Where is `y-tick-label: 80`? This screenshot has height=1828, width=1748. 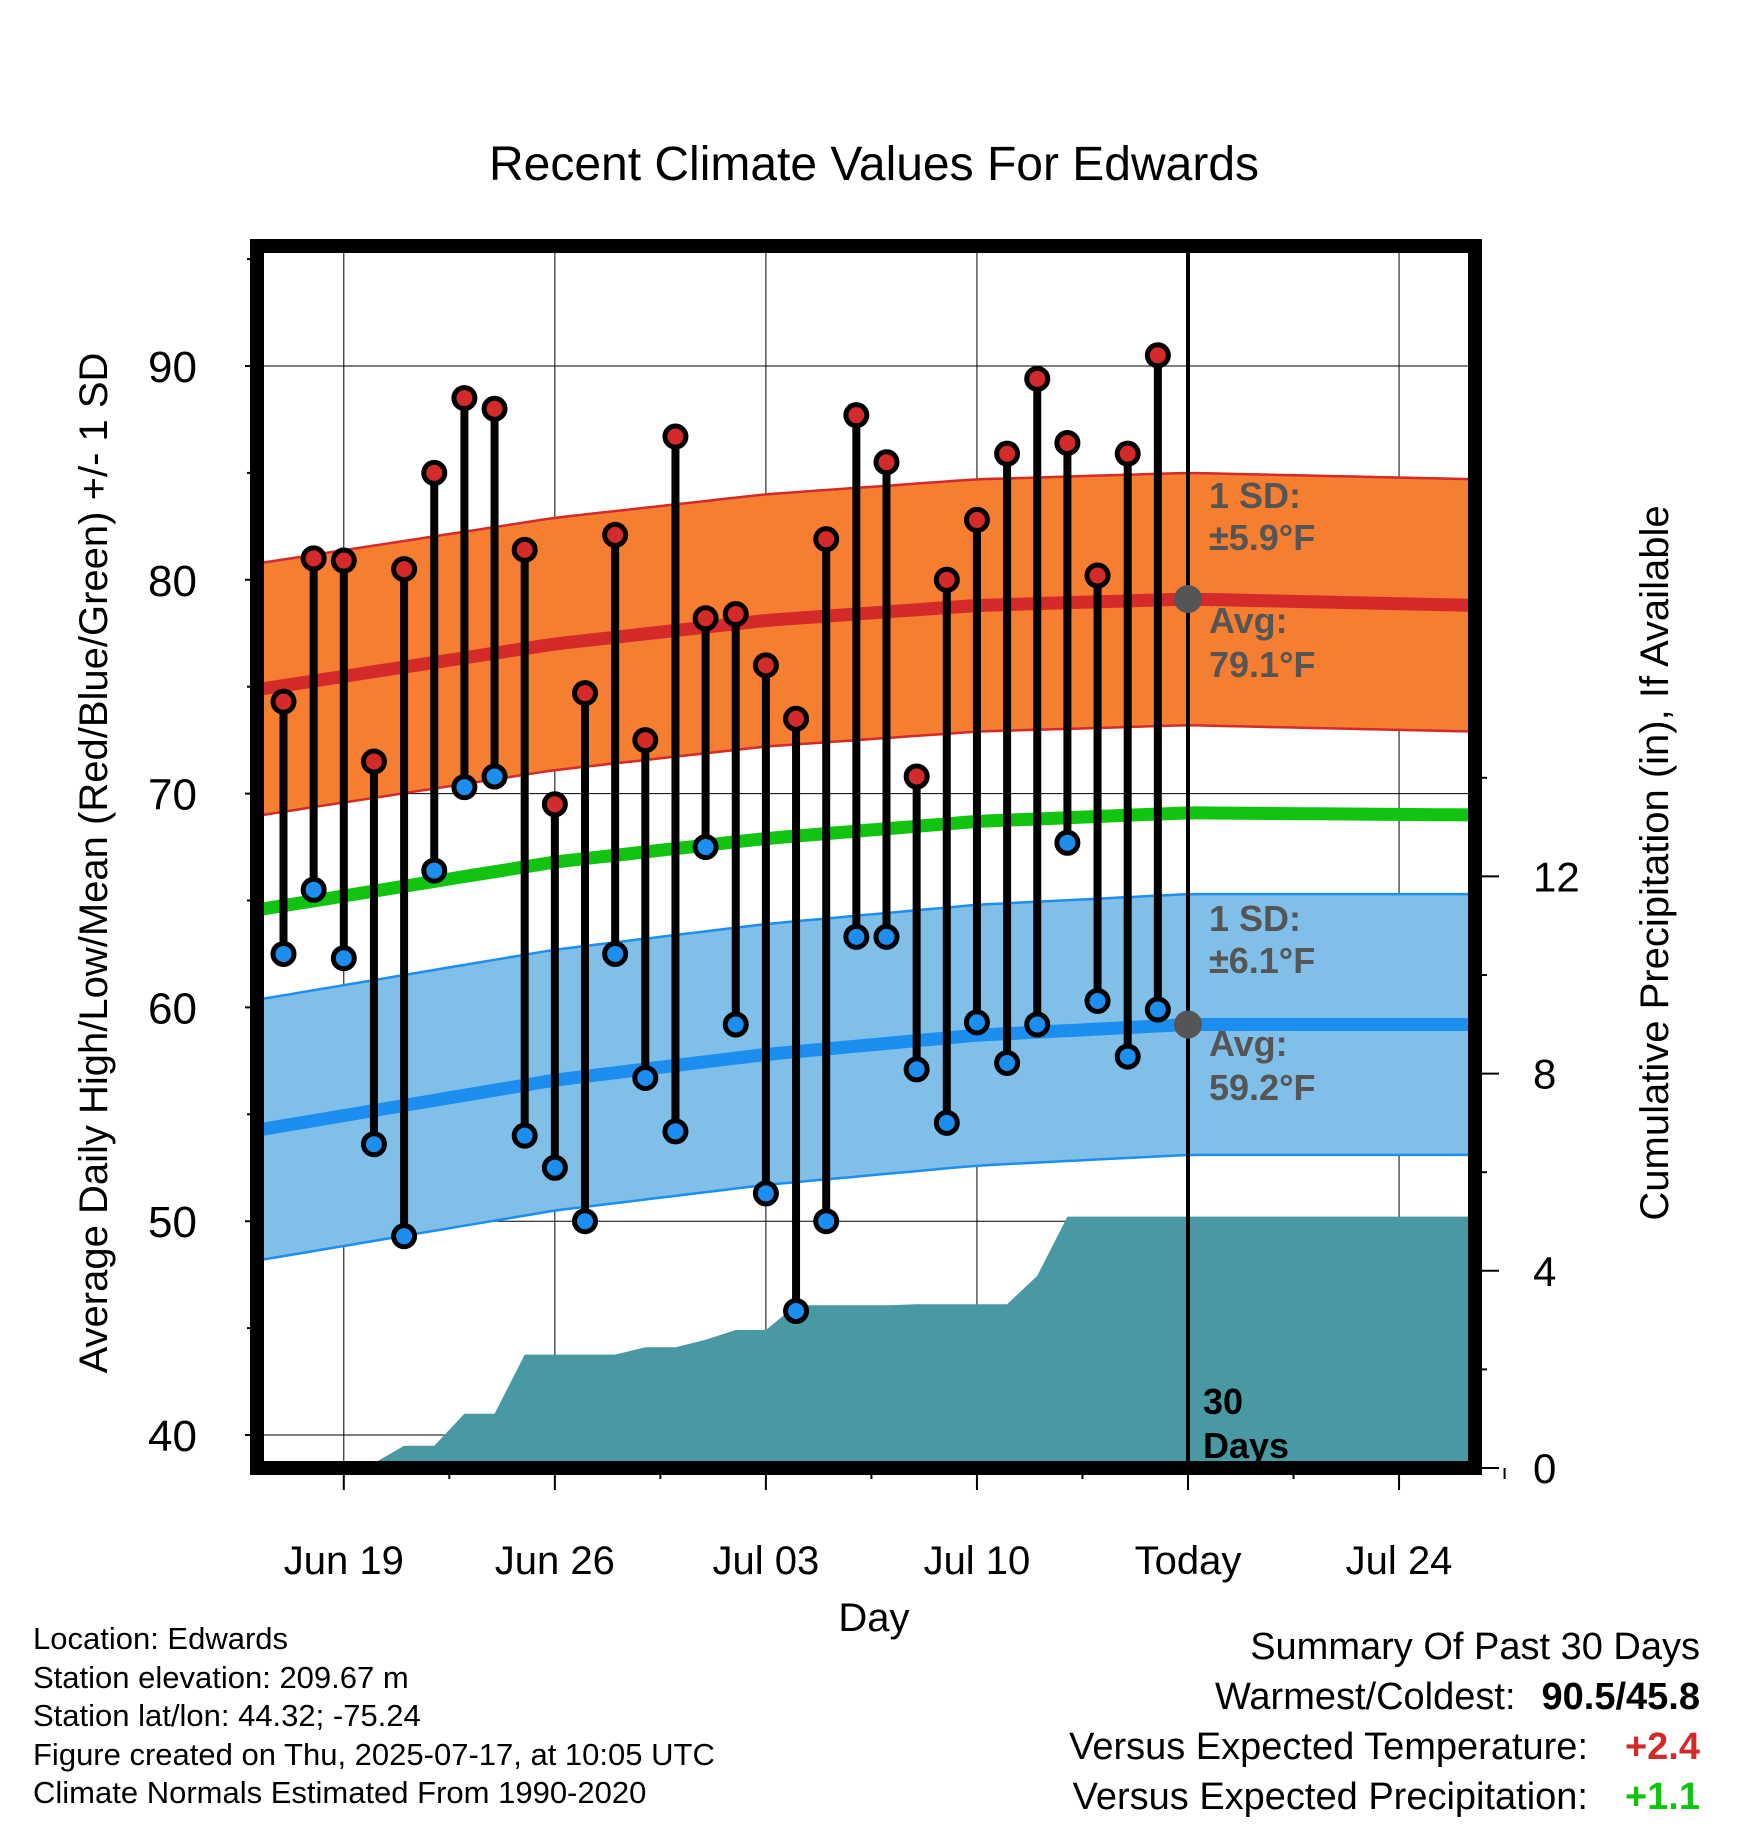 y-tick-label: 80 is located at coordinates (172, 581).